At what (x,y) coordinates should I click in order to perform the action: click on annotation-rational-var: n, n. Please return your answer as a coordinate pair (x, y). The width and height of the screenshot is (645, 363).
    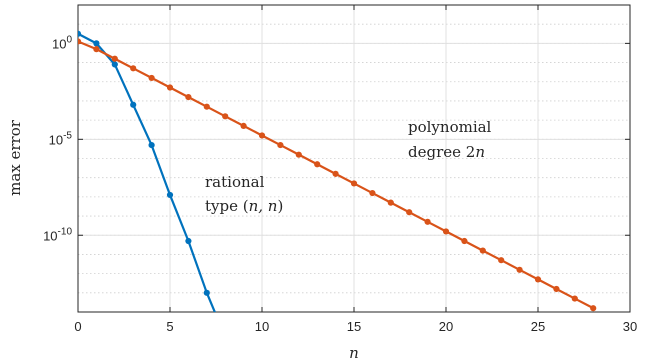
    Looking at the image, I should click on (263, 206).